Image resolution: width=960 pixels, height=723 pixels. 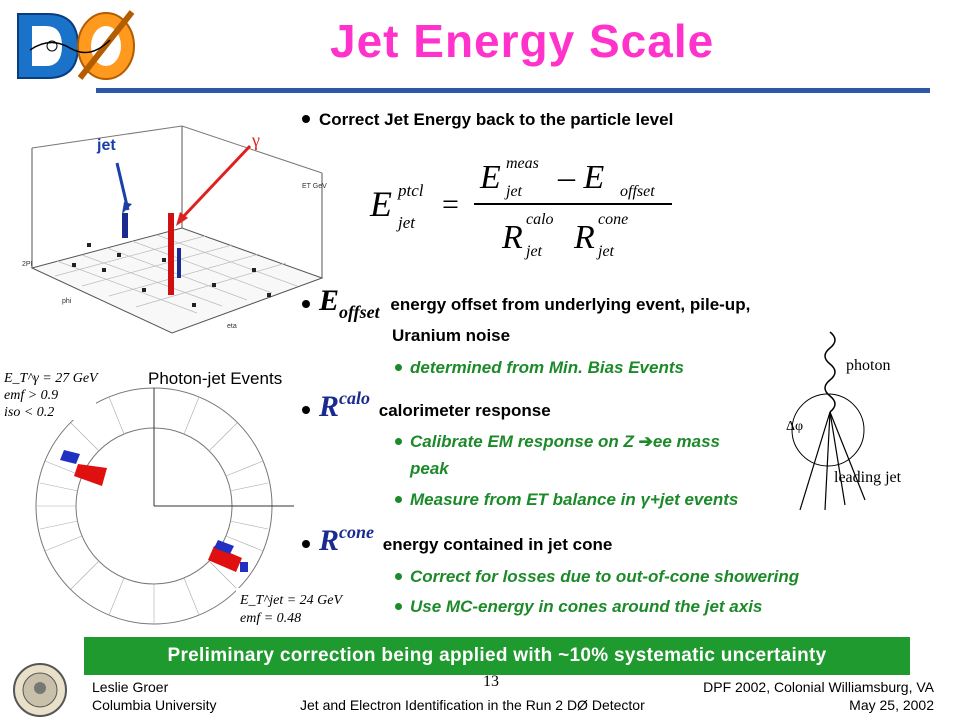 I want to click on photon-emf-line: emf > 0.9, so click(x=31, y=395).